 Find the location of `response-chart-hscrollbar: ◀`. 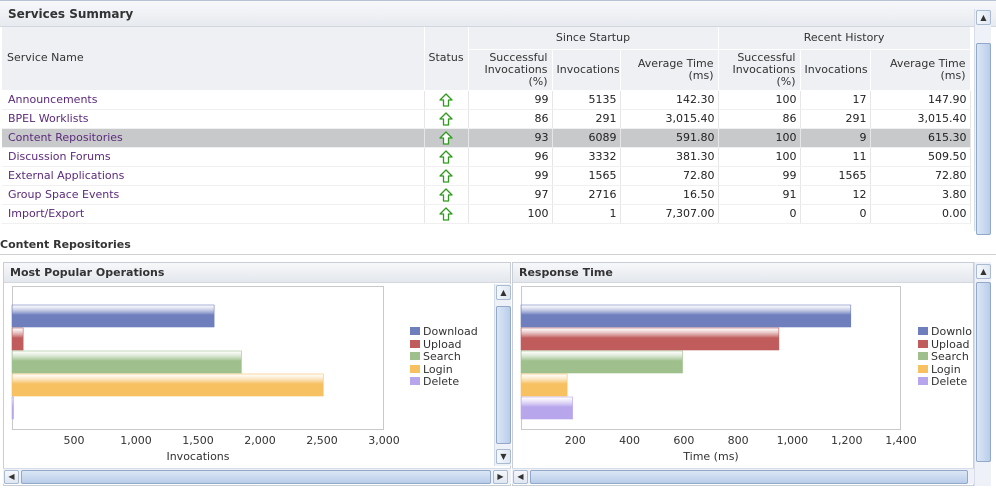

response-chart-hscrollbar: ◀ is located at coordinates (743, 476).